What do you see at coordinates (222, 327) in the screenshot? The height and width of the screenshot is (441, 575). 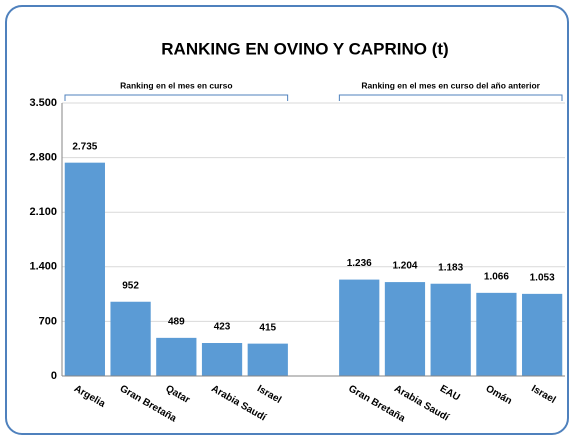 I see `value-label: 423` at bounding box center [222, 327].